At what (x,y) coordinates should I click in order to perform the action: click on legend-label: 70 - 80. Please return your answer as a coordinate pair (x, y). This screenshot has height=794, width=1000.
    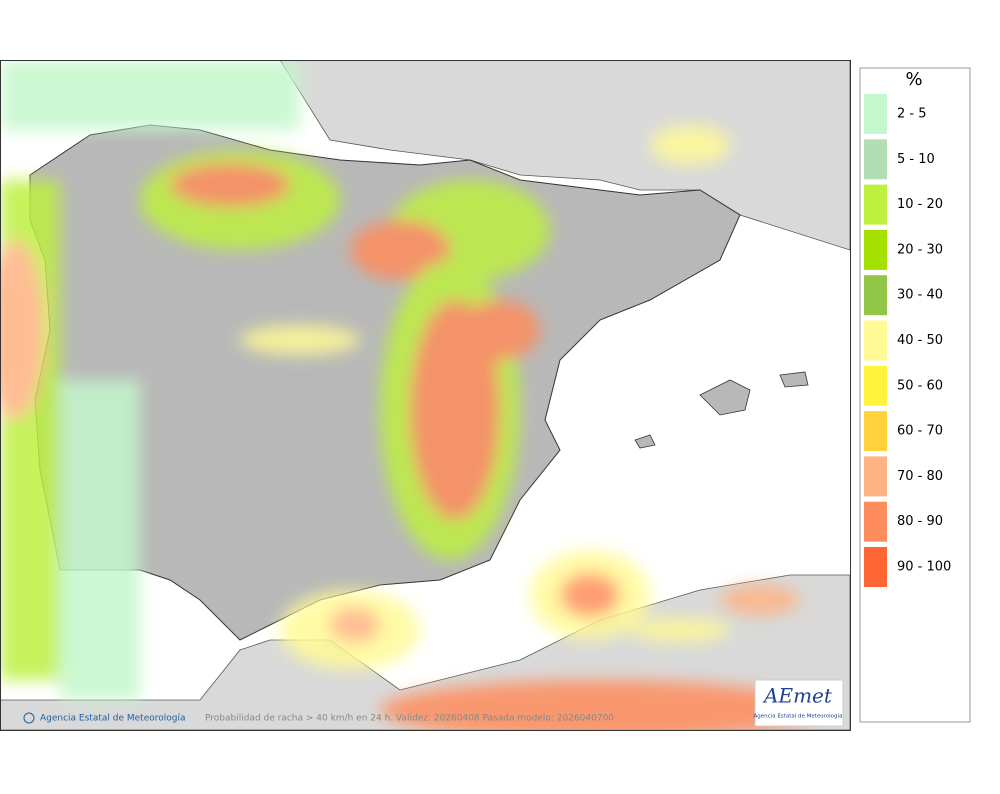
    Looking at the image, I should click on (920, 476).